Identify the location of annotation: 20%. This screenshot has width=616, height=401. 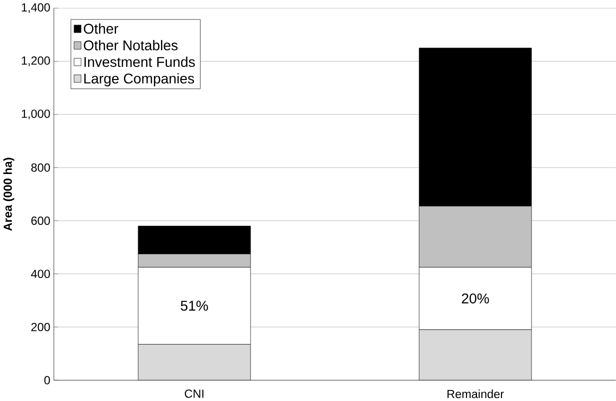
(475, 298).